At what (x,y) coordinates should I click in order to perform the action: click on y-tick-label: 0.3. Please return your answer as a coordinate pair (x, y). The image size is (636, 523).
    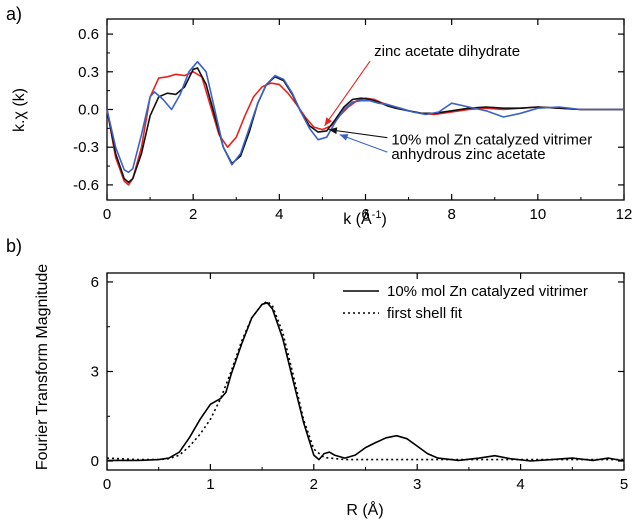
    Looking at the image, I should click on (88, 72).